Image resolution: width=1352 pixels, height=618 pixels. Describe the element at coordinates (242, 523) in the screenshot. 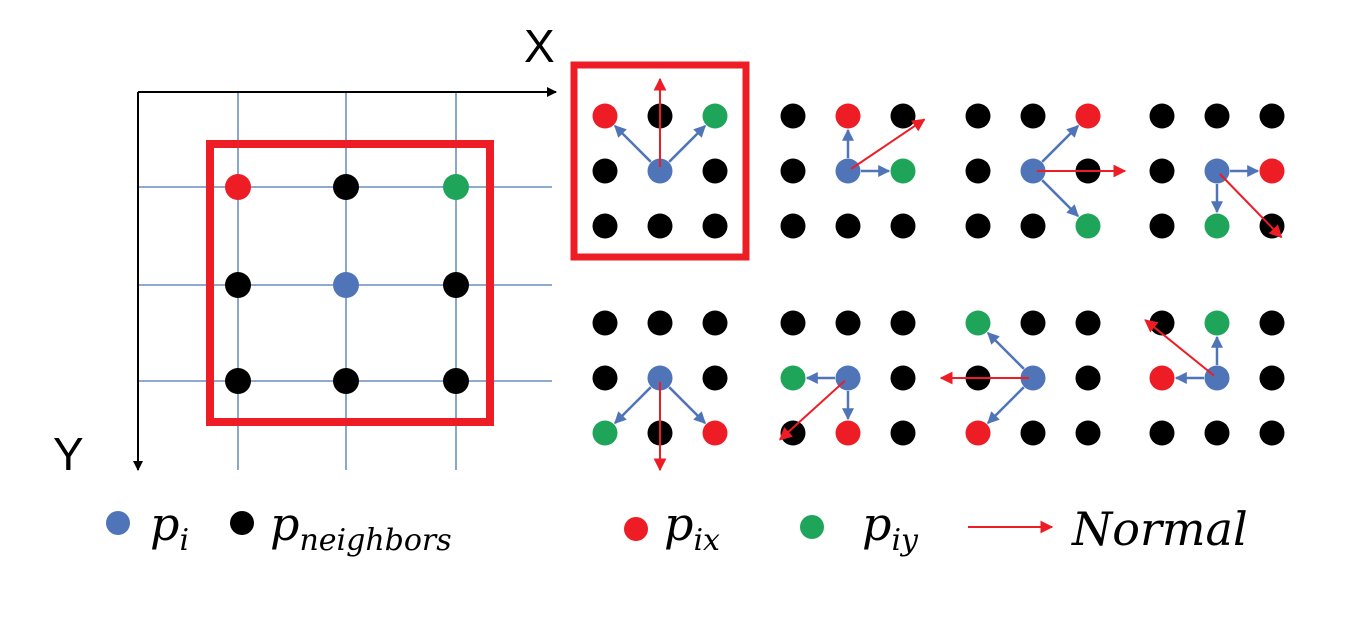

I see `legend-neighbors-marker` at that location.